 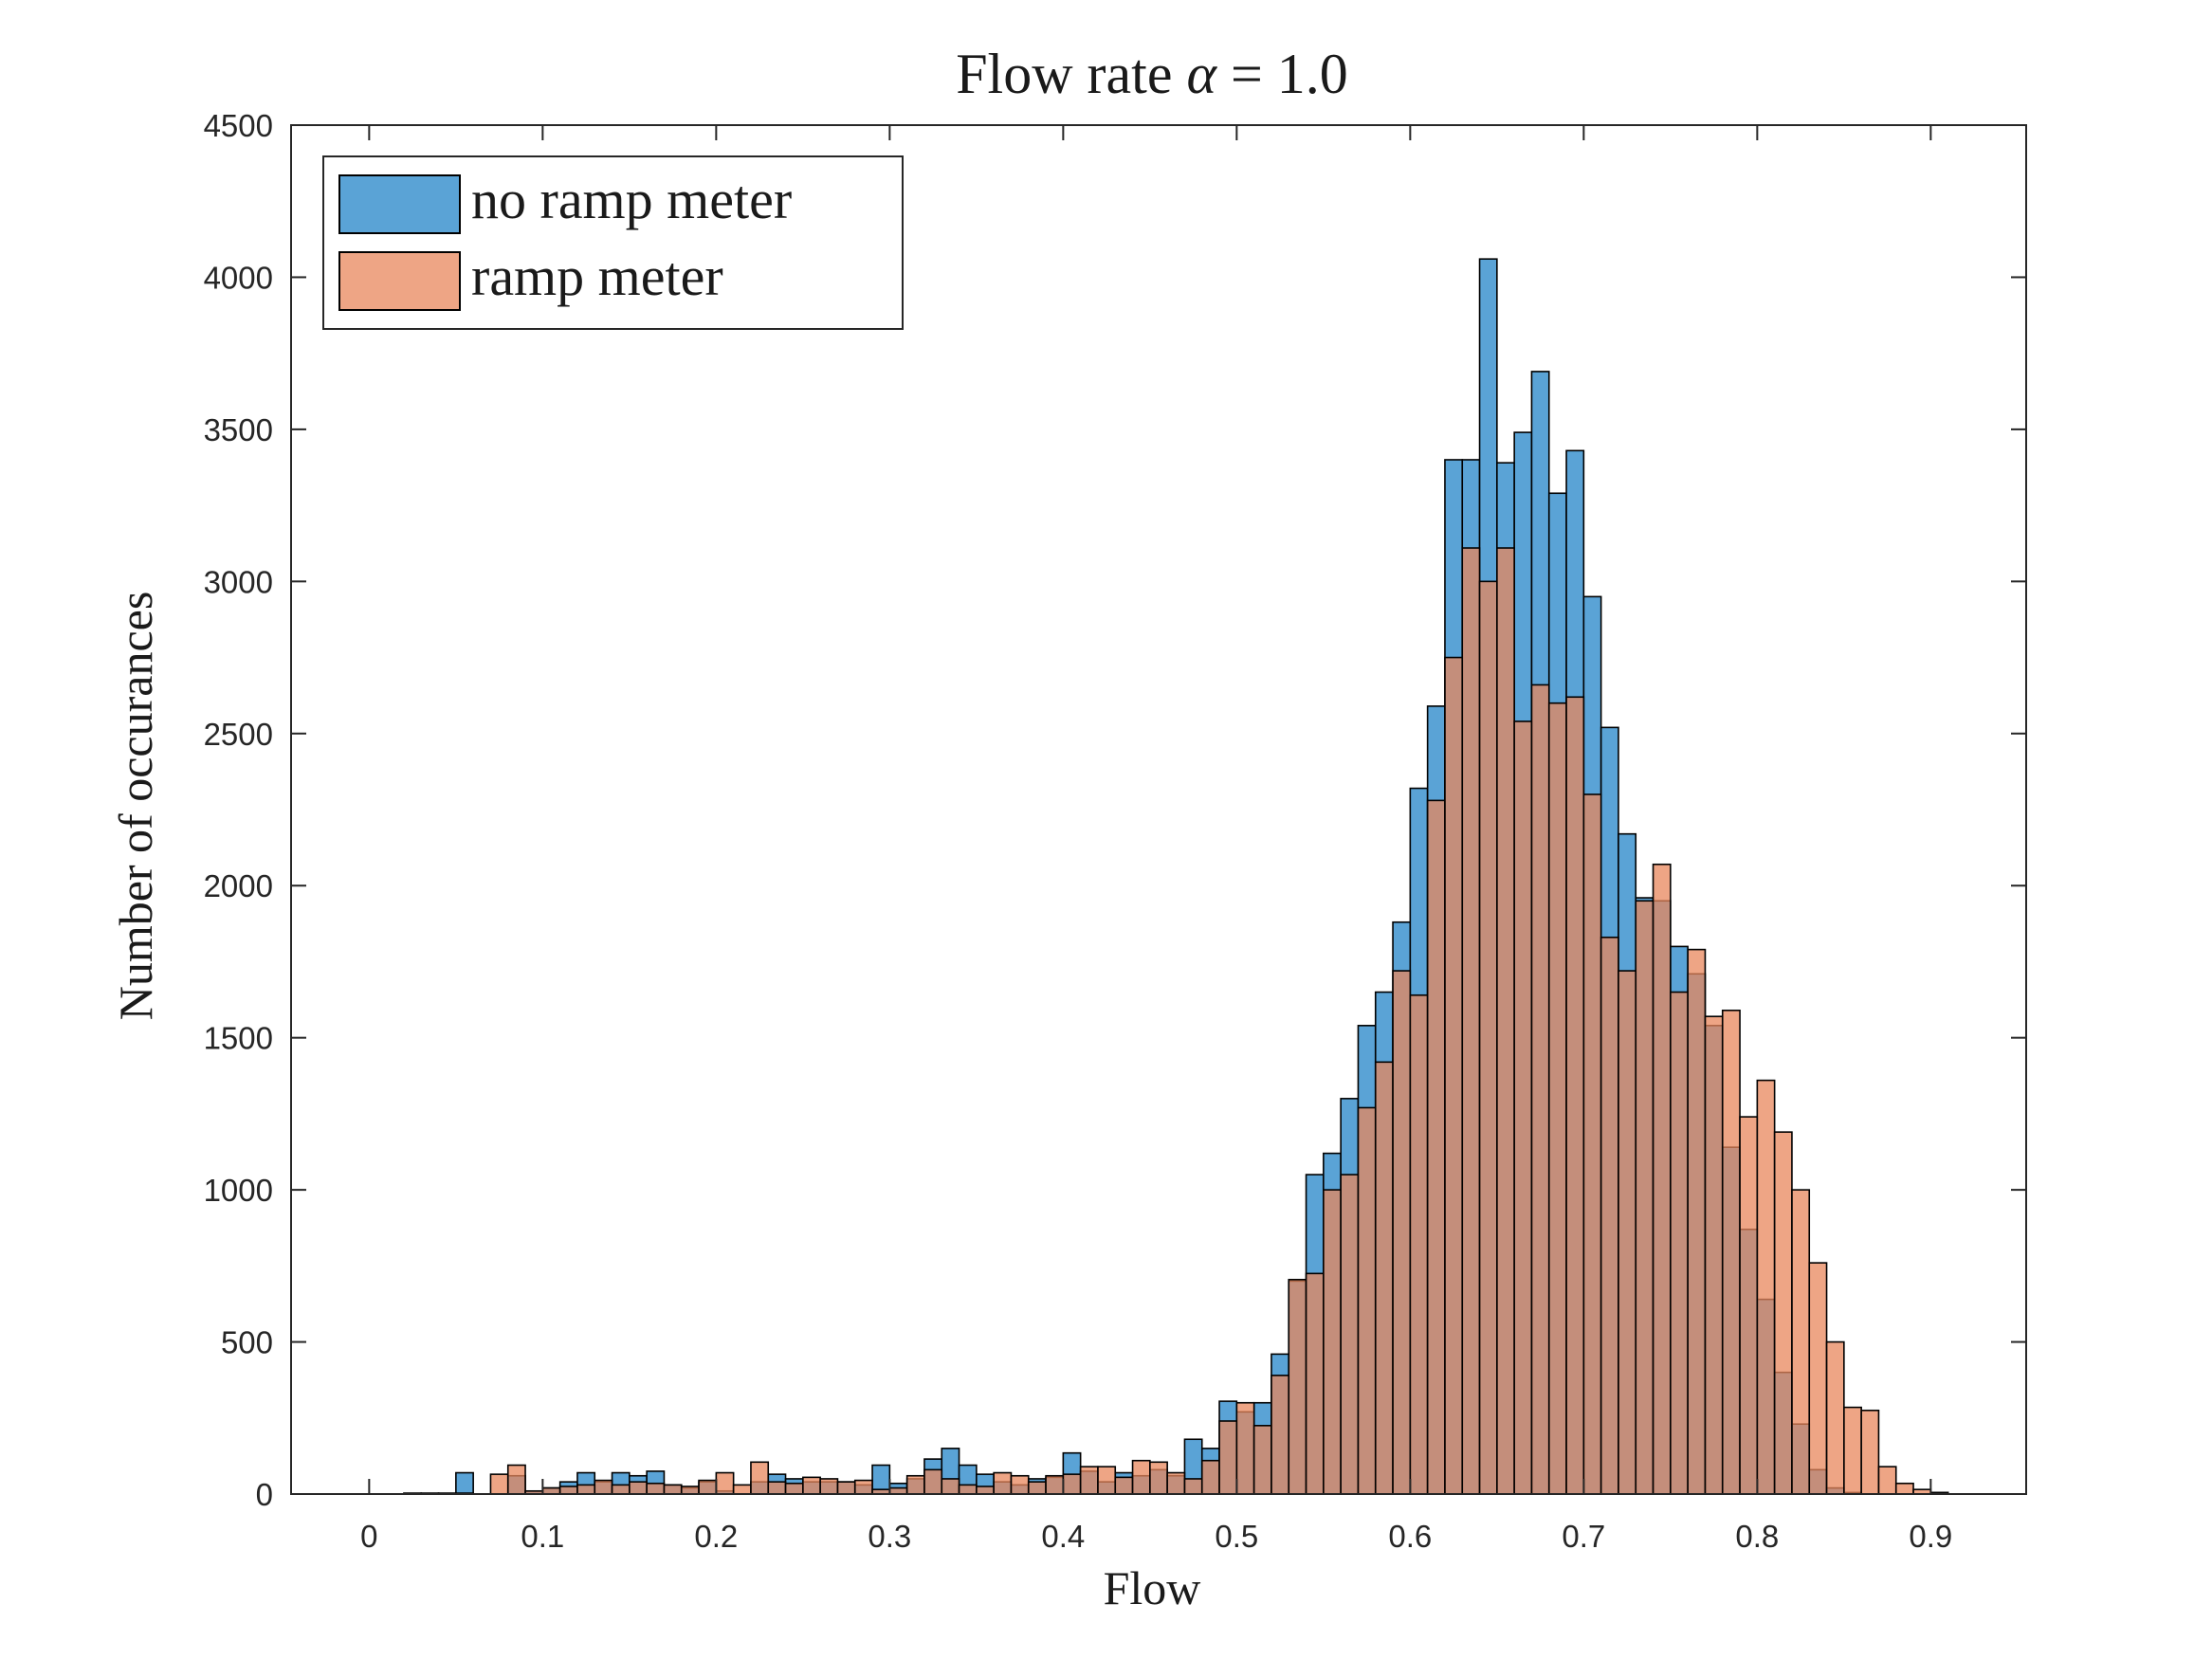 I want to click on x-tick-label: 0.1, so click(x=542, y=1536).